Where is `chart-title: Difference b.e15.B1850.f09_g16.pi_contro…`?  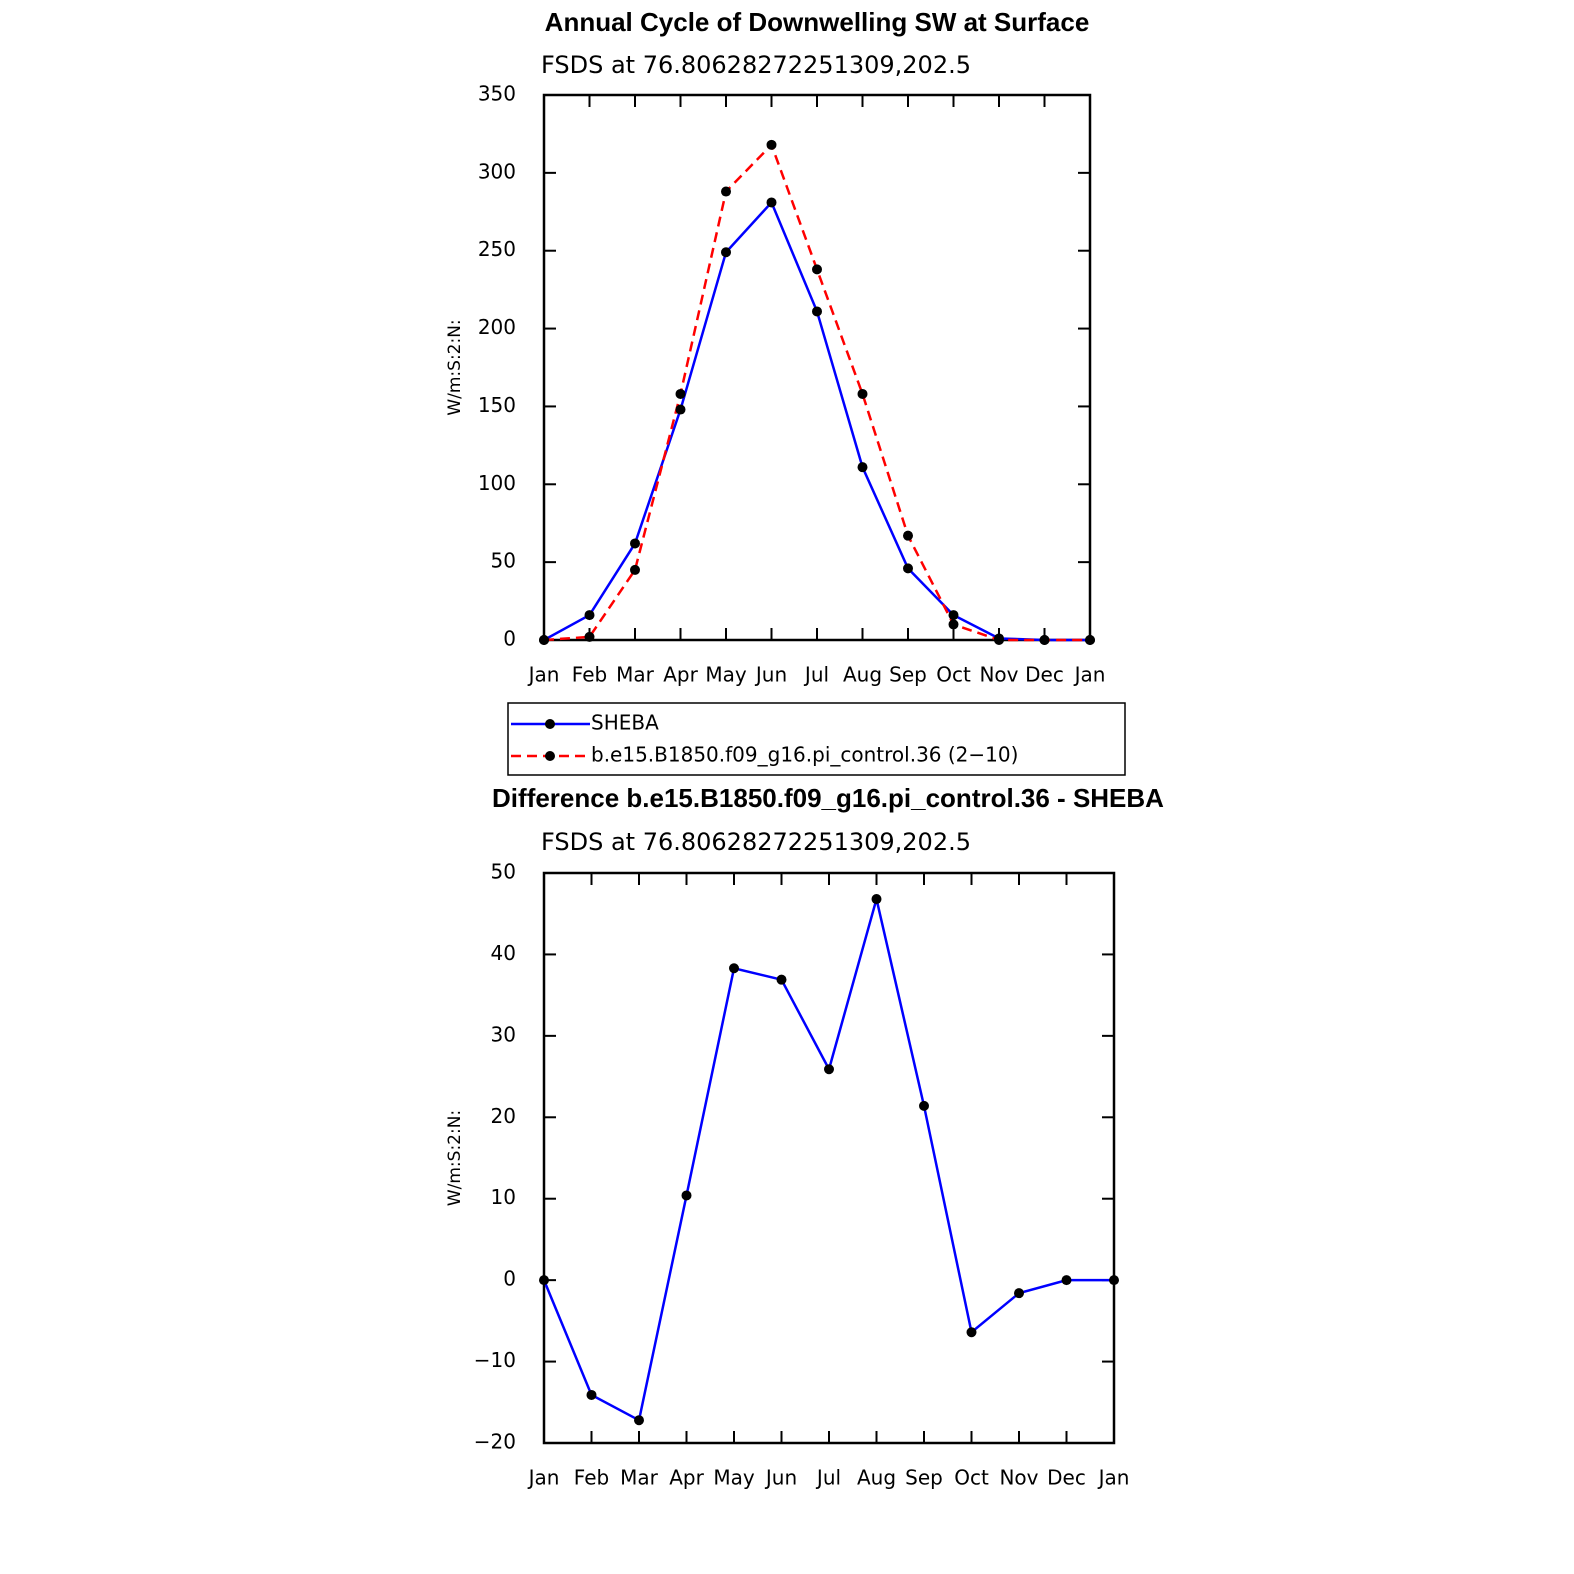 chart-title: Difference b.e15.B1850.f09_g16.pi_contro… is located at coordinates (828, 798).